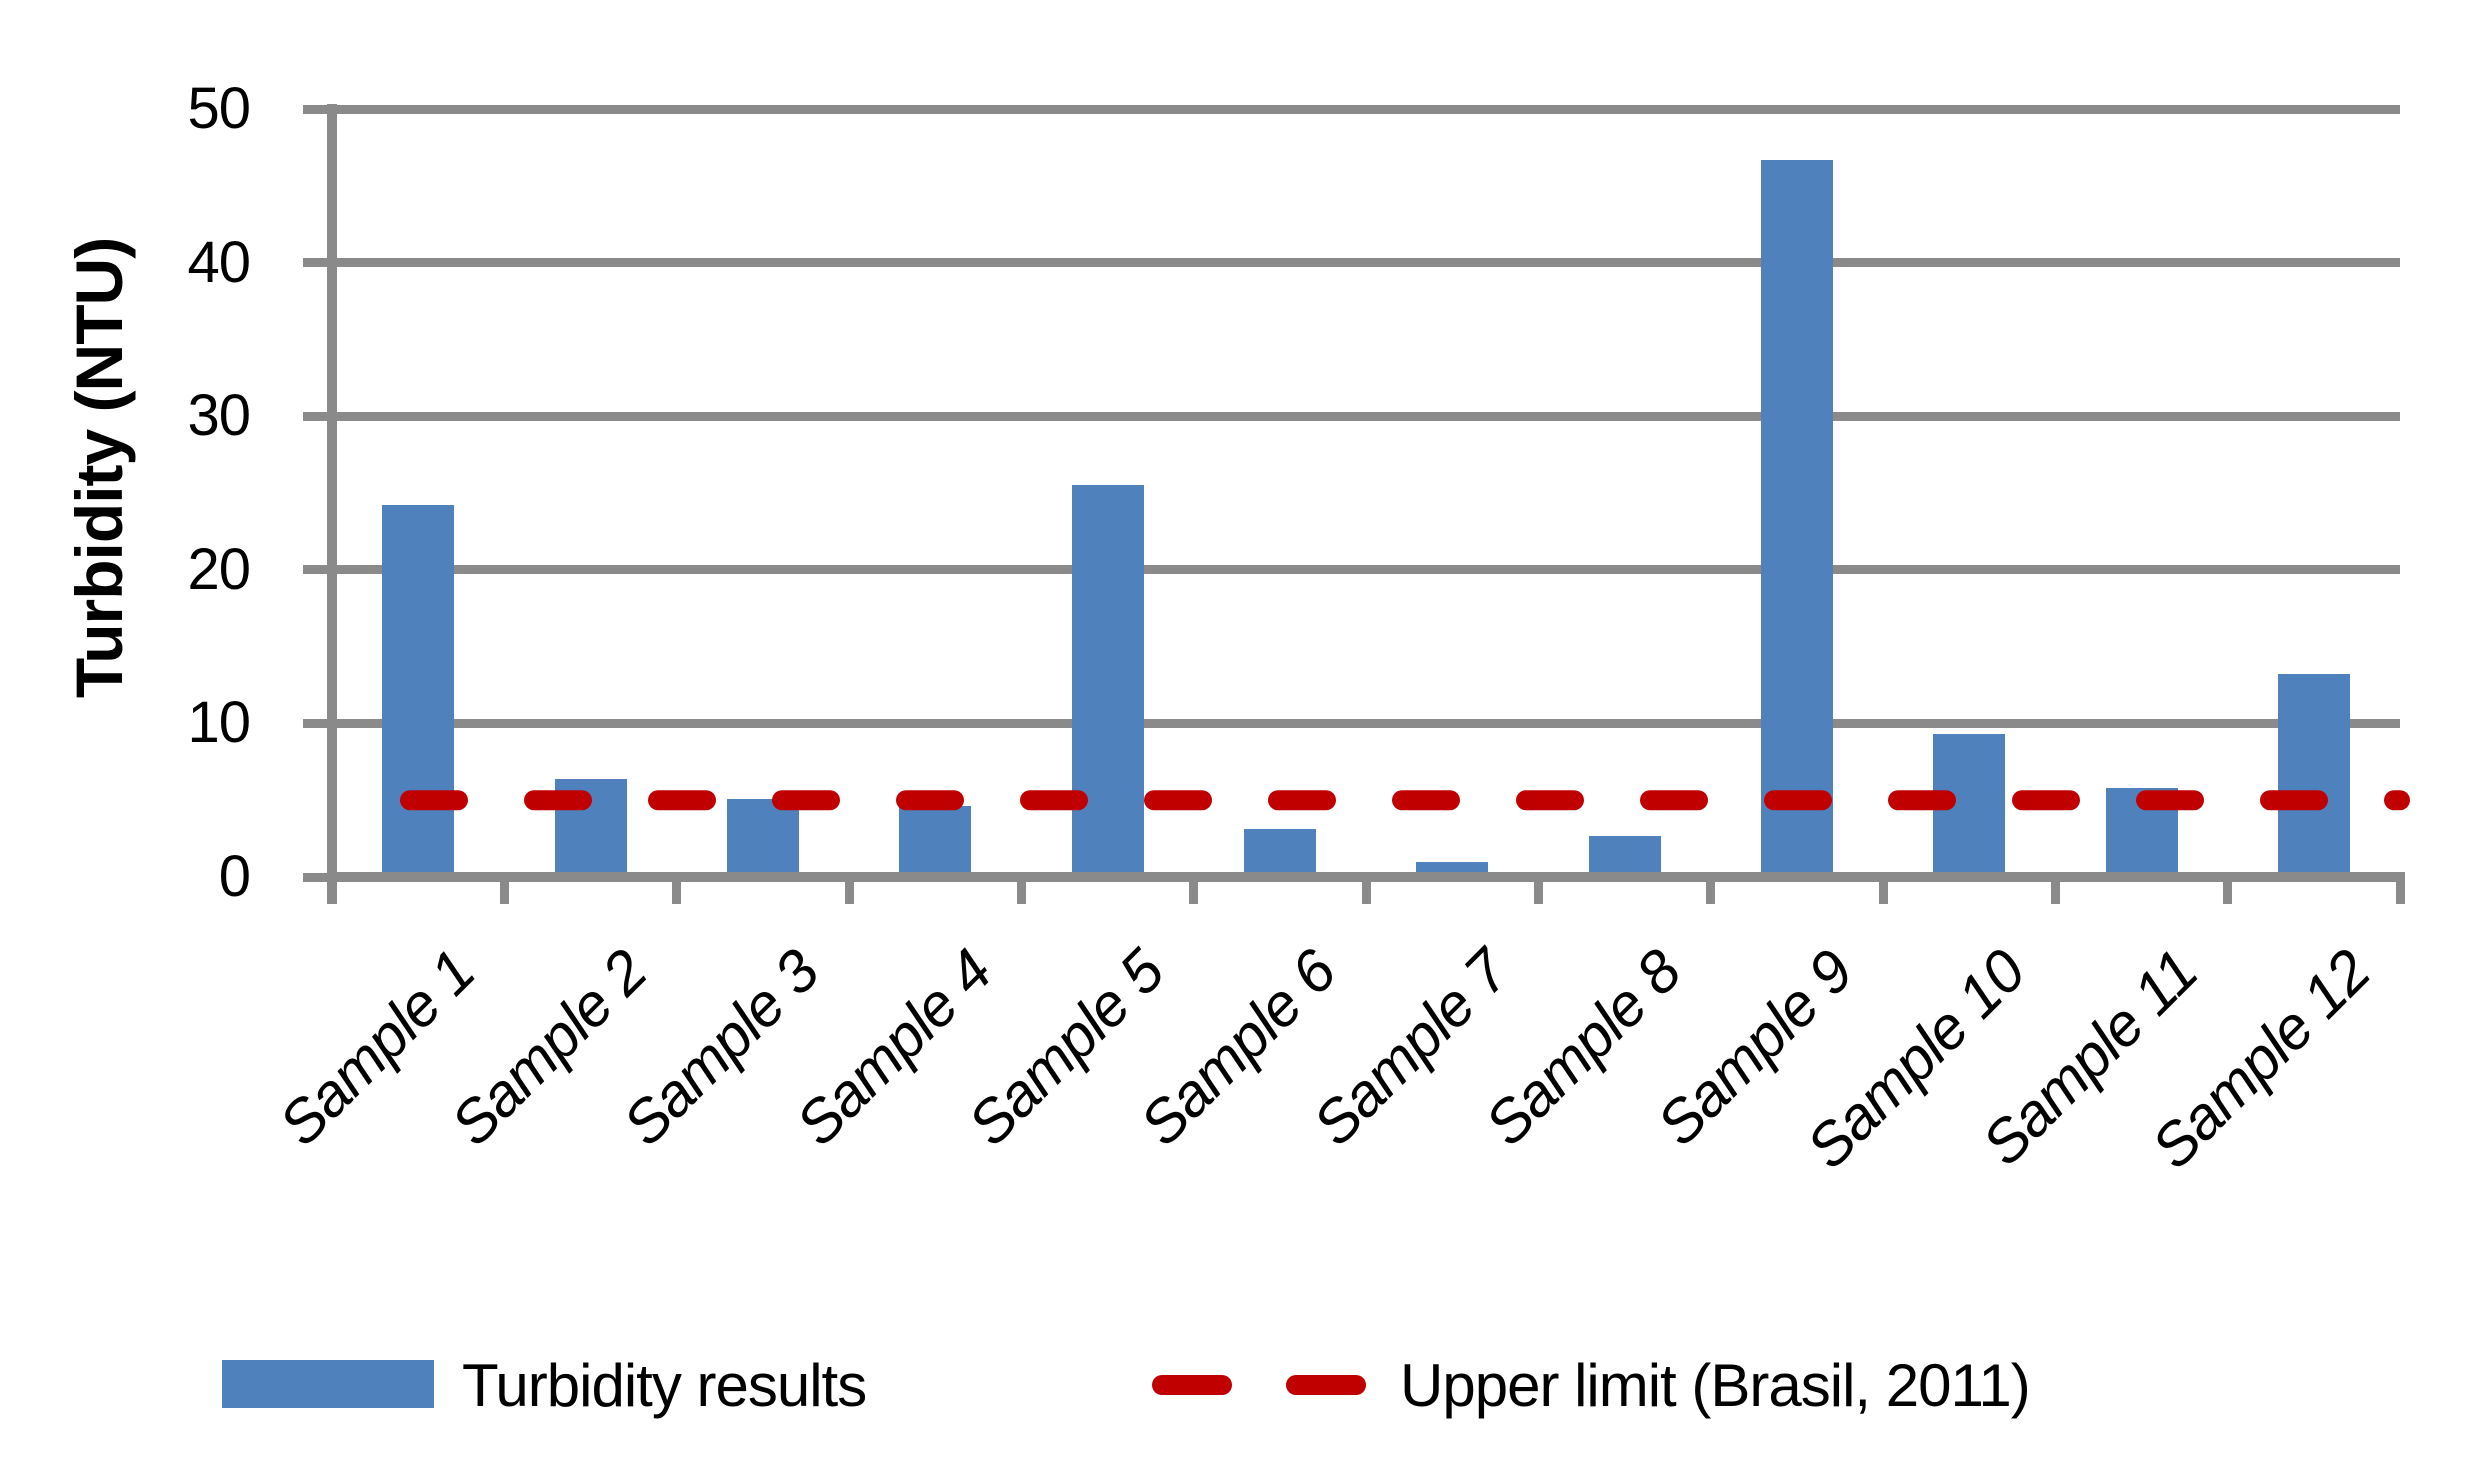 This screenshot has height=1459, width=2475. I want to click on legend-label-upper-limit: Upper limit (Brasil, 2011), so click(1715, 1385).